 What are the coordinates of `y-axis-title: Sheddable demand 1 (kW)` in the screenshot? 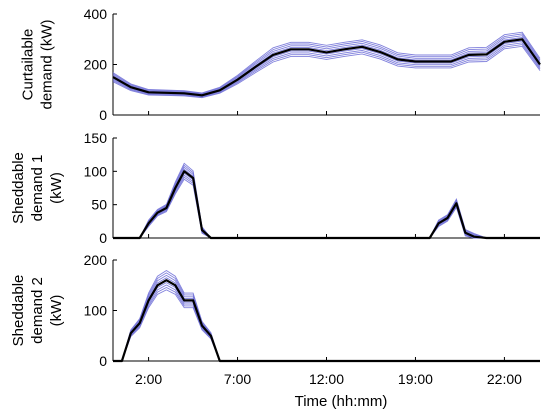 It's located at (37, 188).